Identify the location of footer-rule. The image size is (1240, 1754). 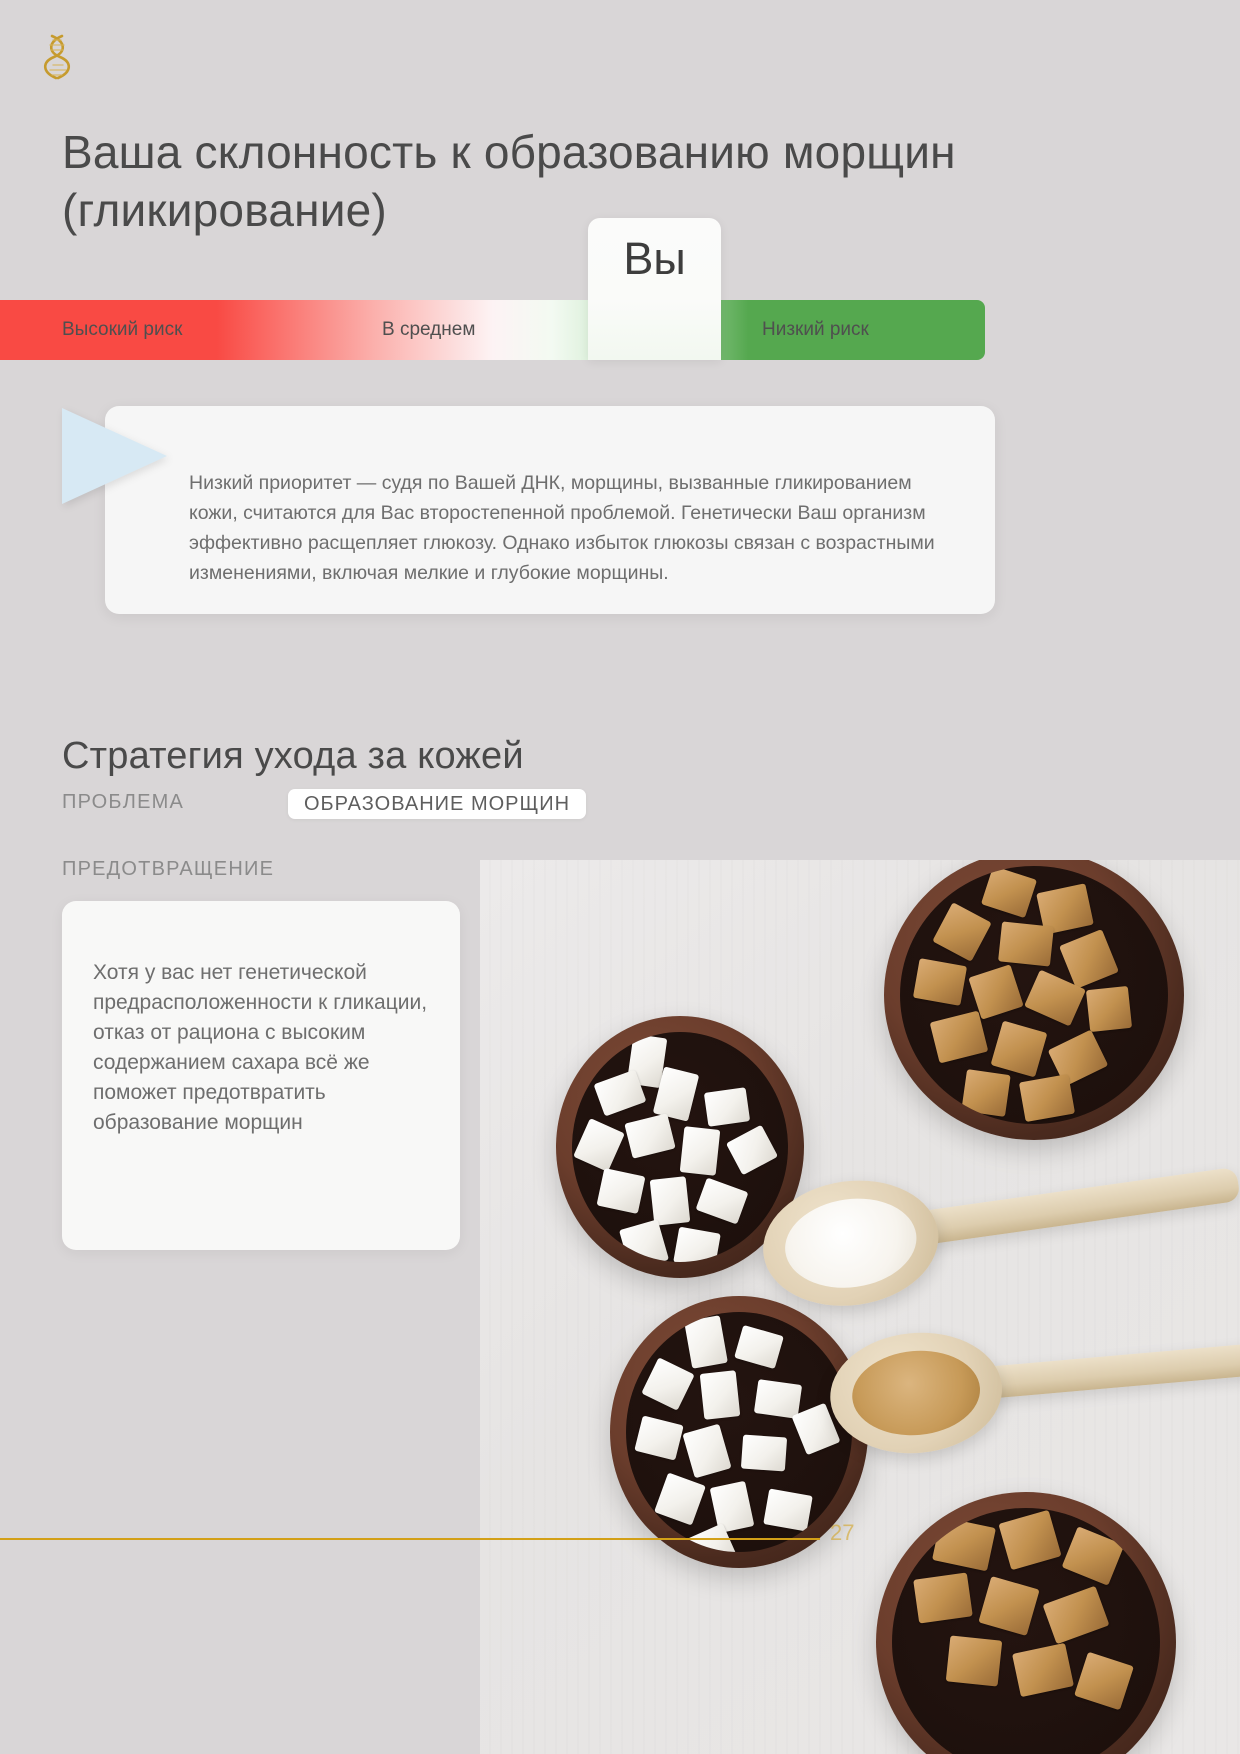
(410, 1539).